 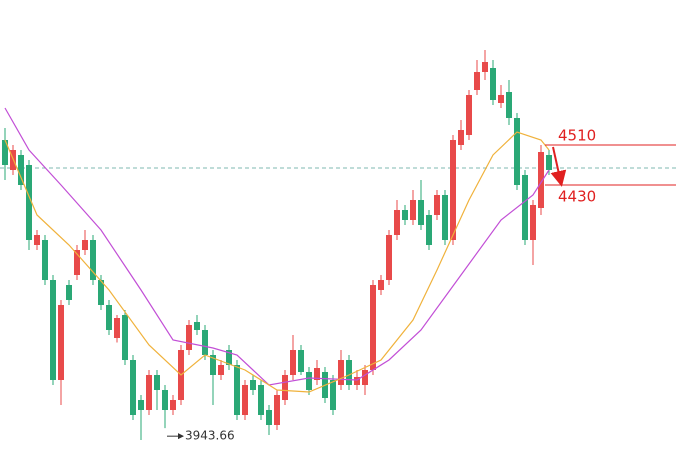 I want to click on annotation-arrow, so click(x=558, y=166).